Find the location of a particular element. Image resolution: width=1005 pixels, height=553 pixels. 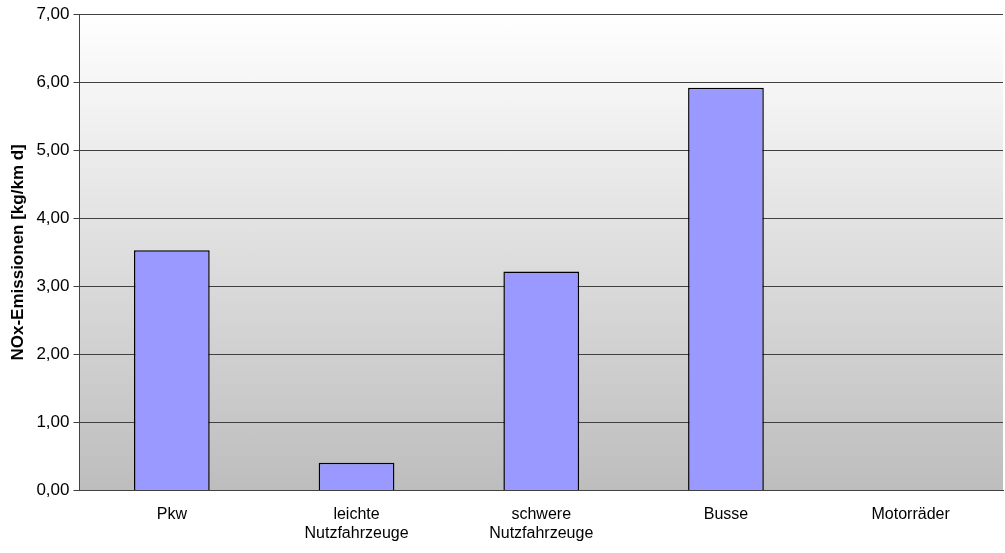

x-tick-label: Busse is located at coordinates (726, 513).